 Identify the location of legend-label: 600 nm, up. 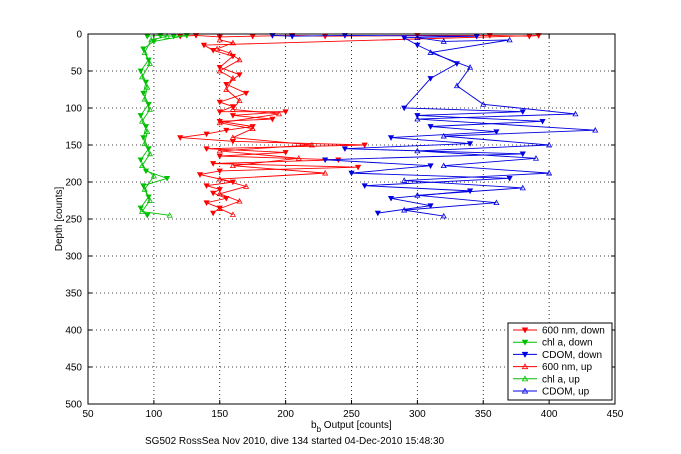
(567, 367).